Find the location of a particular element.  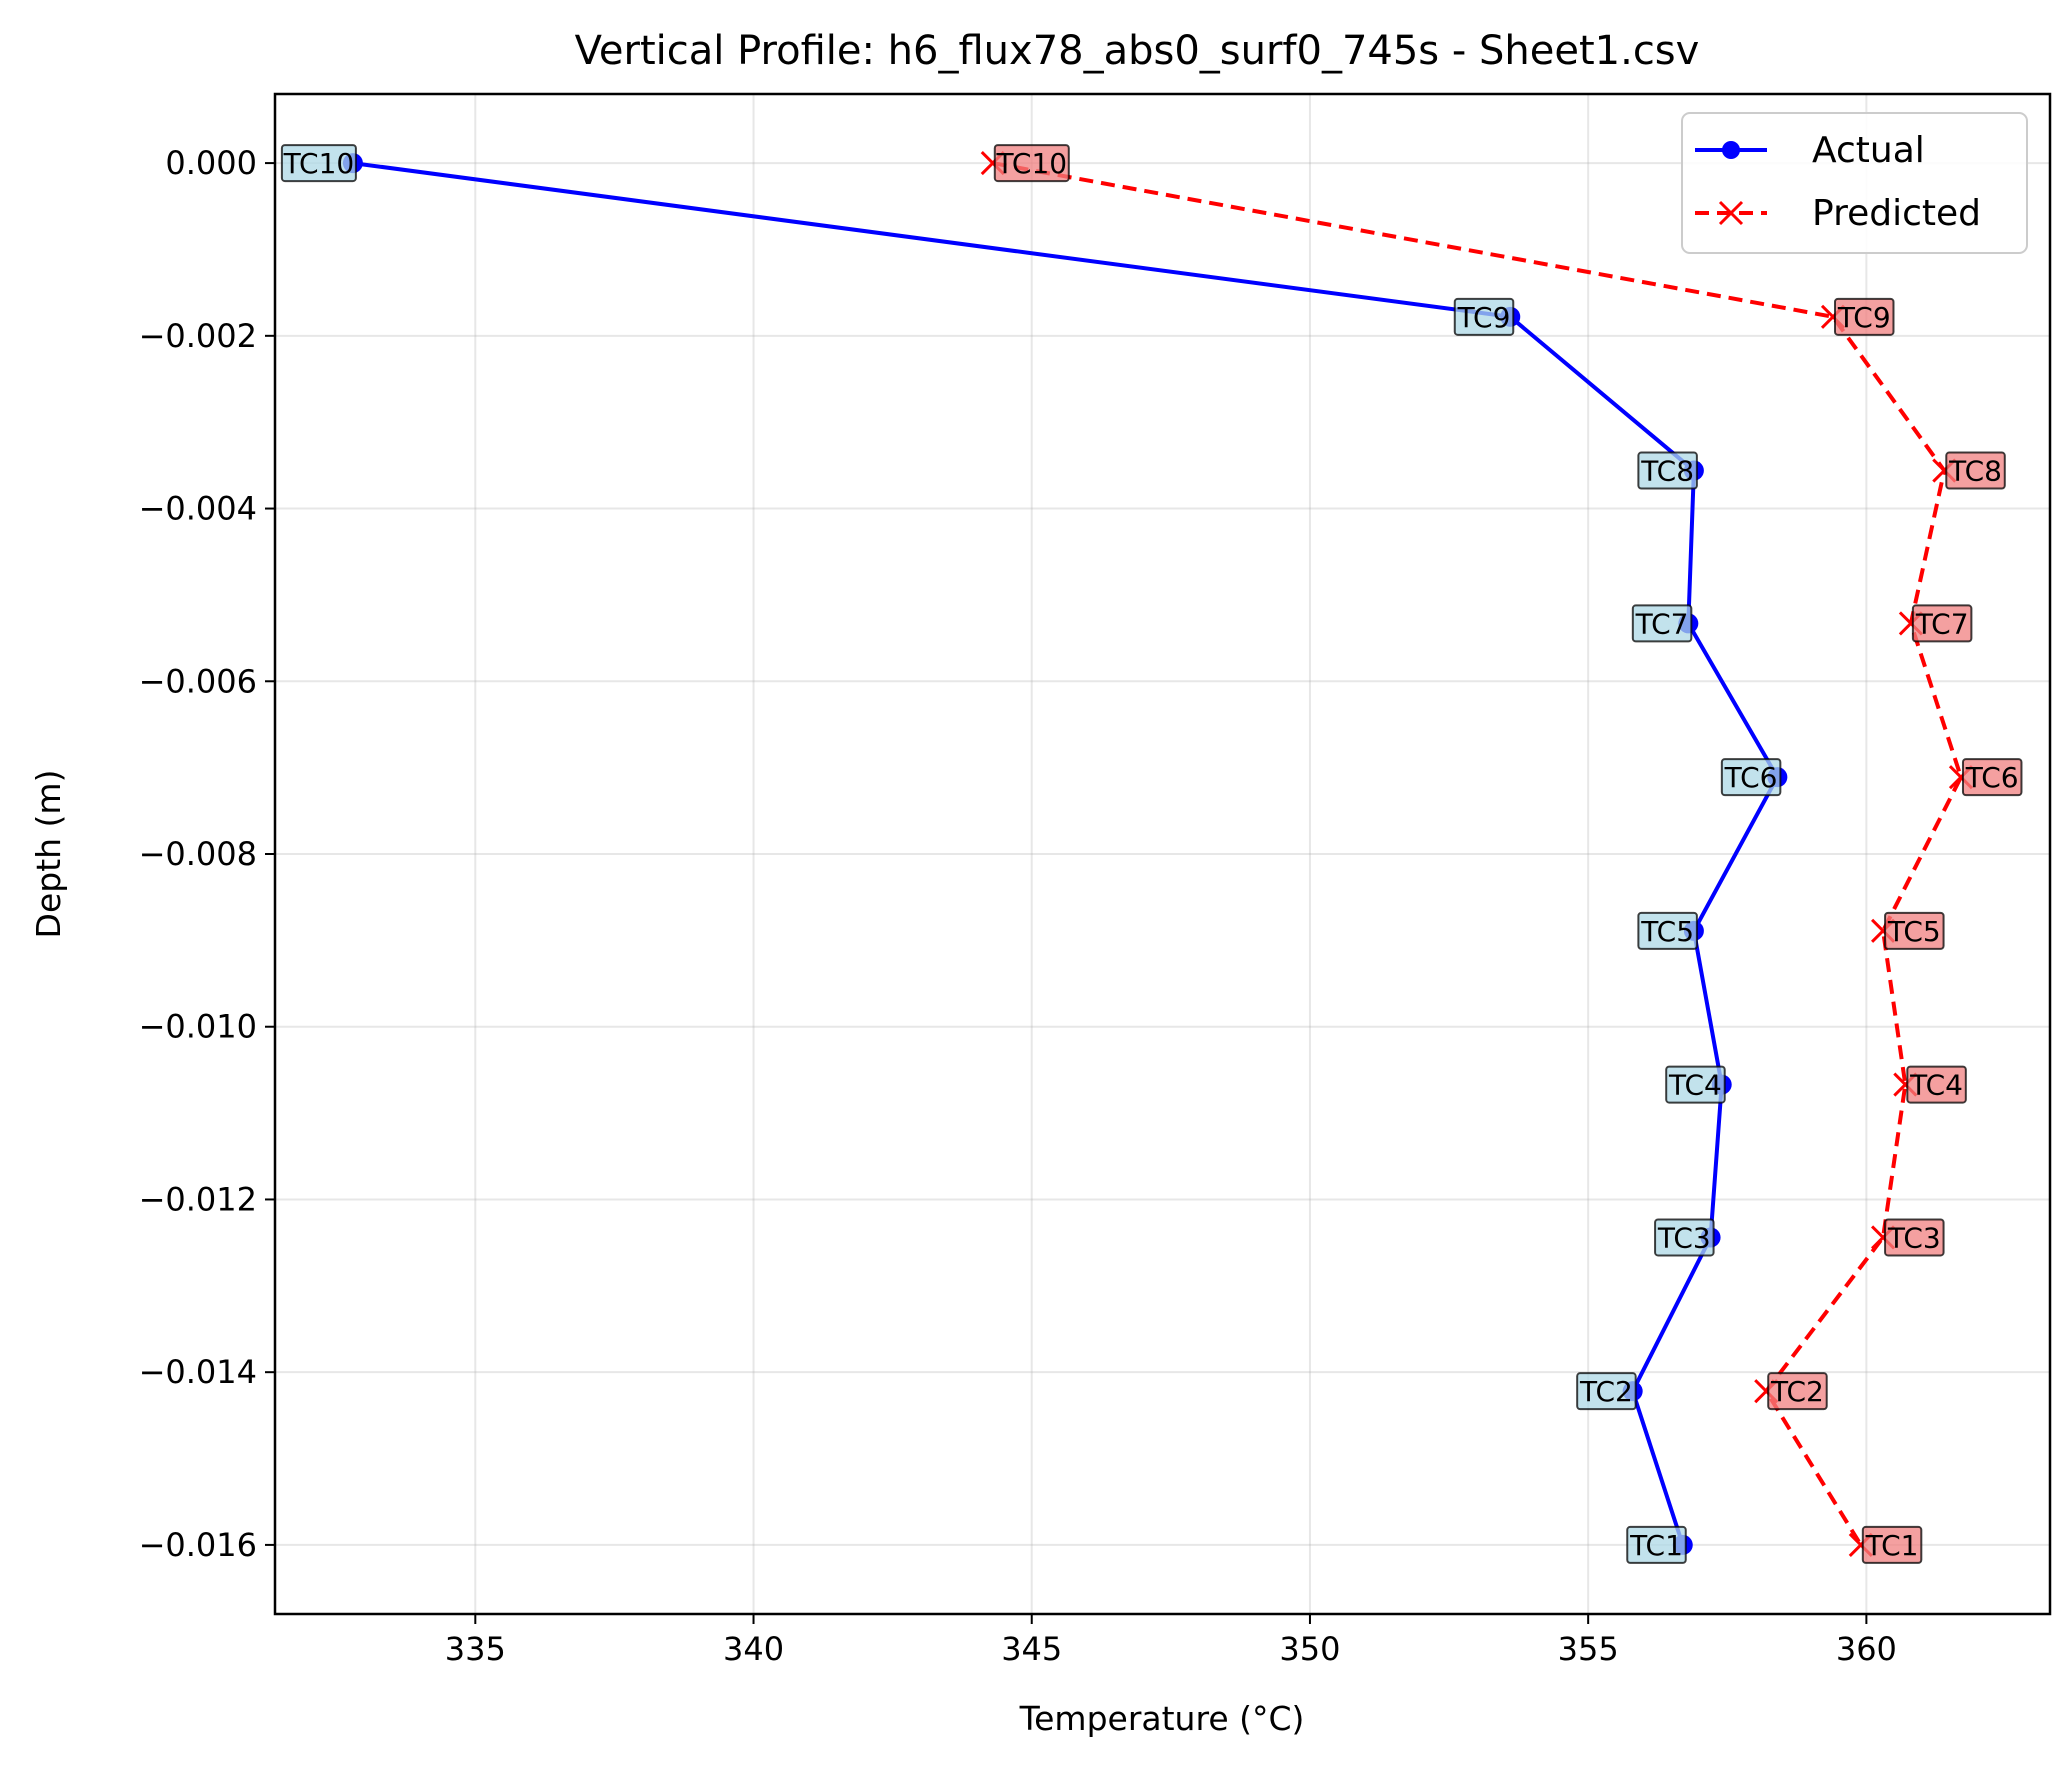

point-label-actual: TC5 is located at coordinates (1667, 931).